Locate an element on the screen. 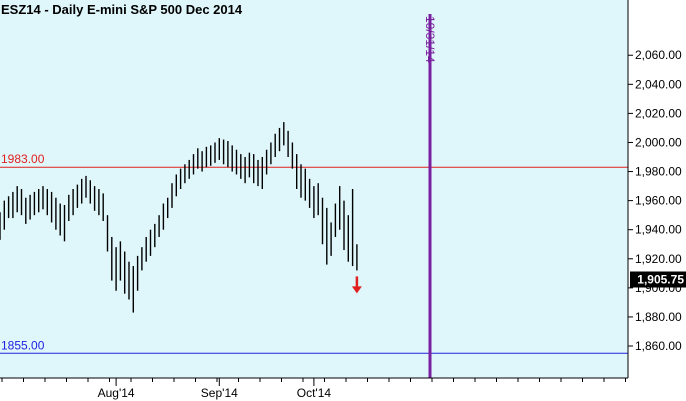  last-price-badge: 1,905.75 is located at coordinates (658, 279).